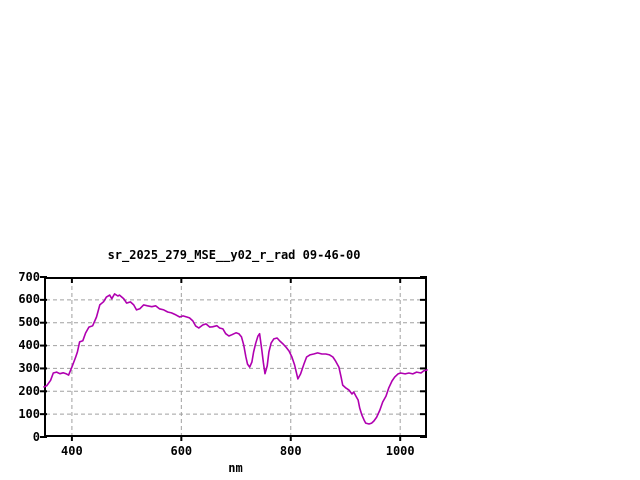 The image size is (640, 480). Describe the element at coordinates (400, 451) in the screenshot. I see `x-axis-tick-label: 1000` at that location.